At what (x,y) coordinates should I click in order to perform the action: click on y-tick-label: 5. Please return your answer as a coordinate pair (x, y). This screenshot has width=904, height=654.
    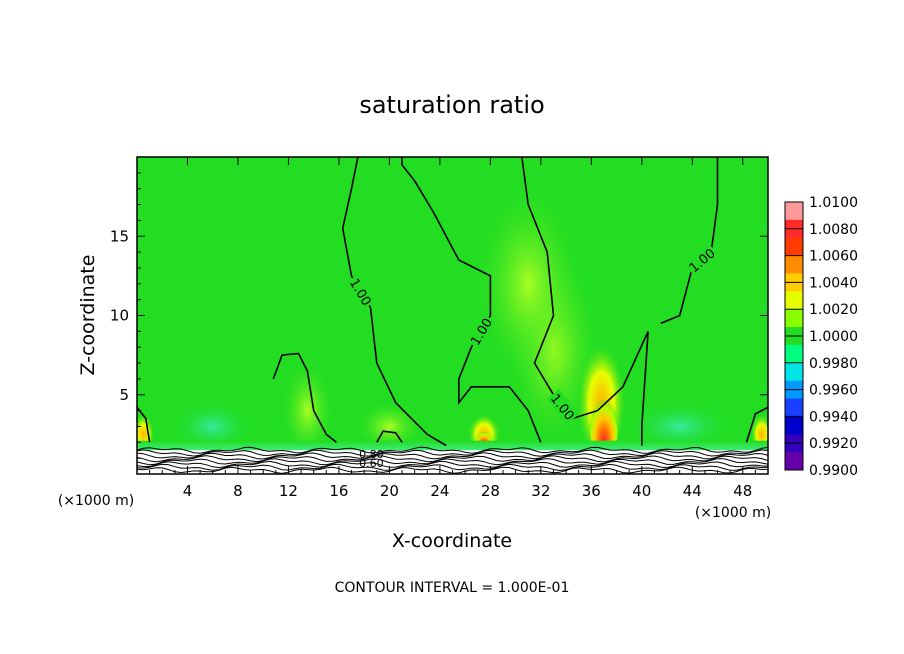
    Looking at the image, I should click on (124, 395).